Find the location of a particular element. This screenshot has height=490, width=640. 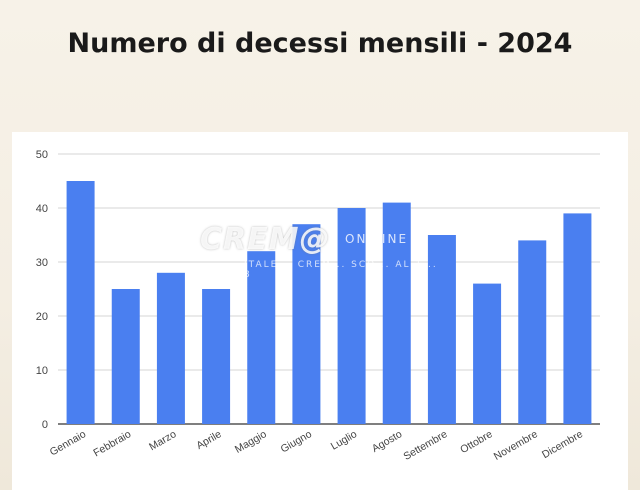

x-tick-label: Giugno is located at coordinates (296, 441).